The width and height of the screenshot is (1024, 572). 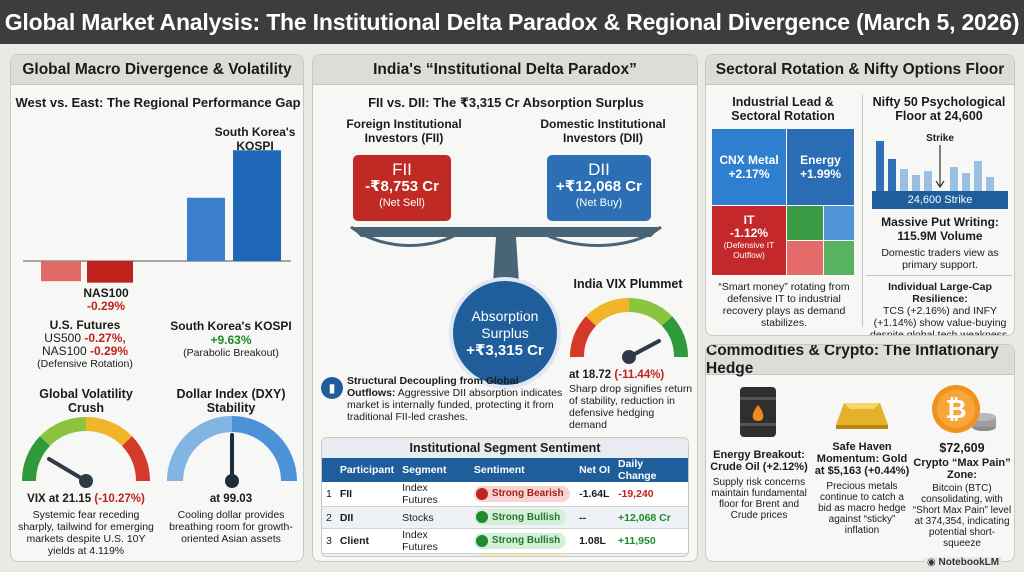 I want to click on kospi-note: (Parabolic Breakout), so click(x=231, y=353).